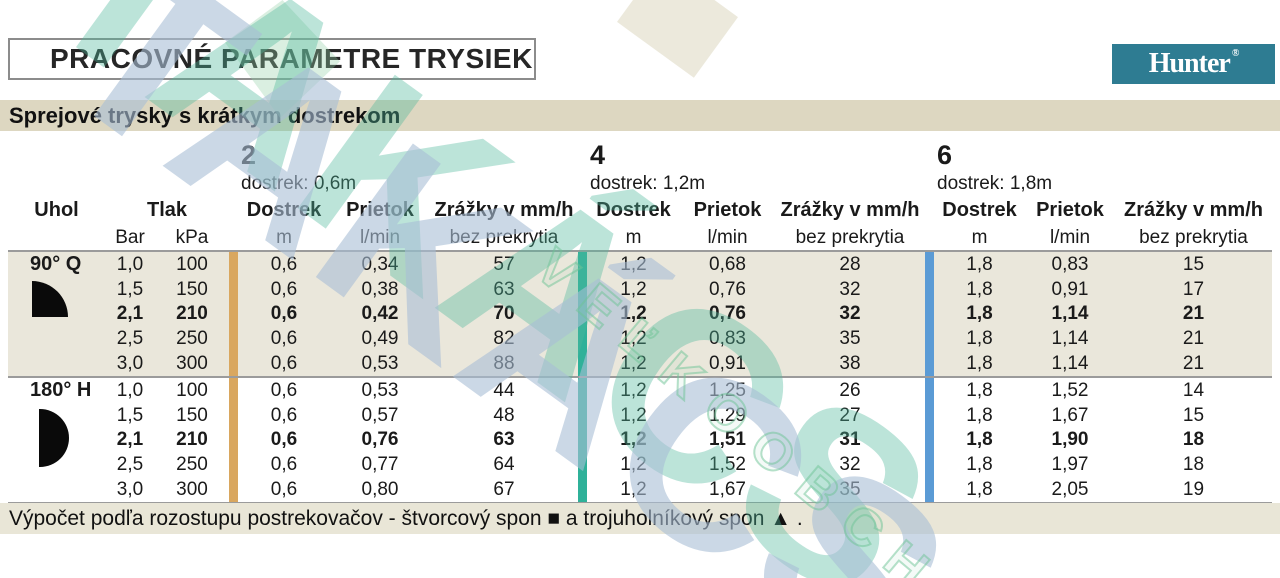 This screenshot has height=578, width=1280. What do you see at coordinates (50, 299) in the screenshot?
I see `quarter-circle-icon` at bounding box center [50, 299].